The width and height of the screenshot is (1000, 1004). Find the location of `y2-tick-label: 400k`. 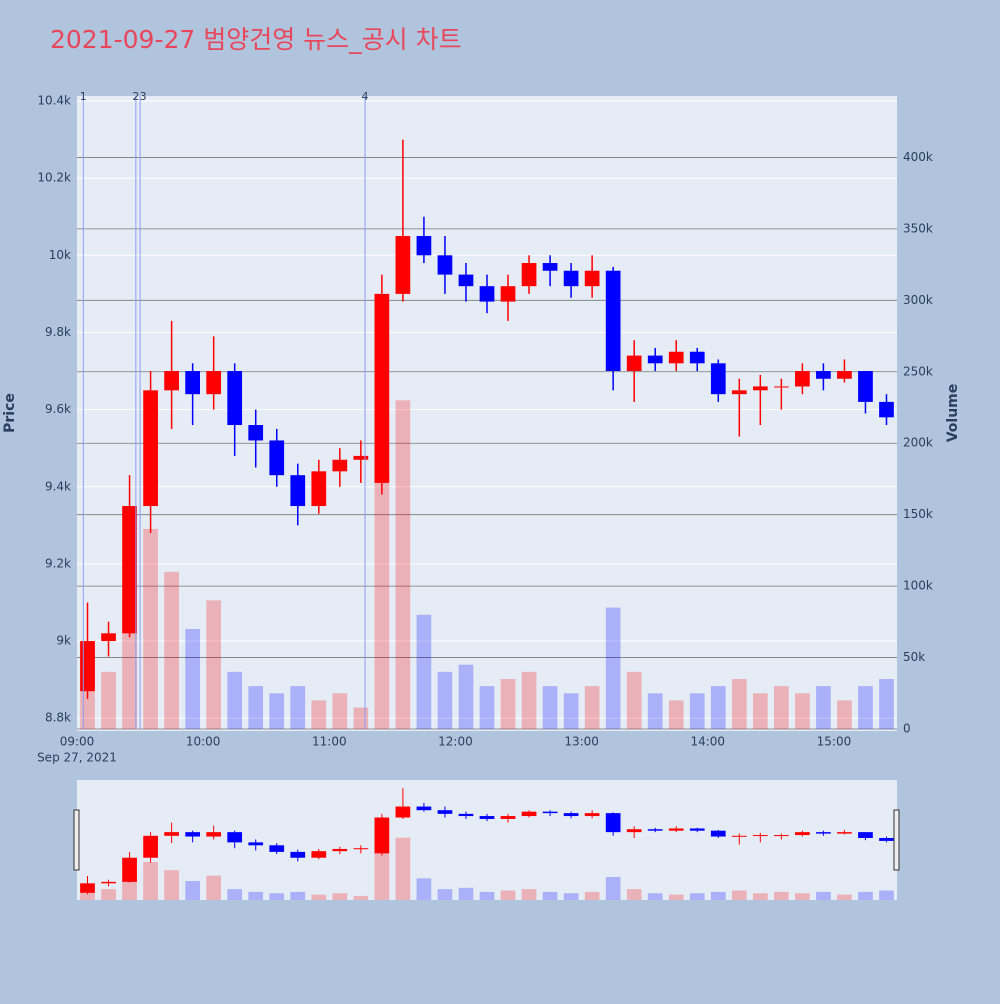

y2-tick-label: 400k is located at coordinates (918, 157).